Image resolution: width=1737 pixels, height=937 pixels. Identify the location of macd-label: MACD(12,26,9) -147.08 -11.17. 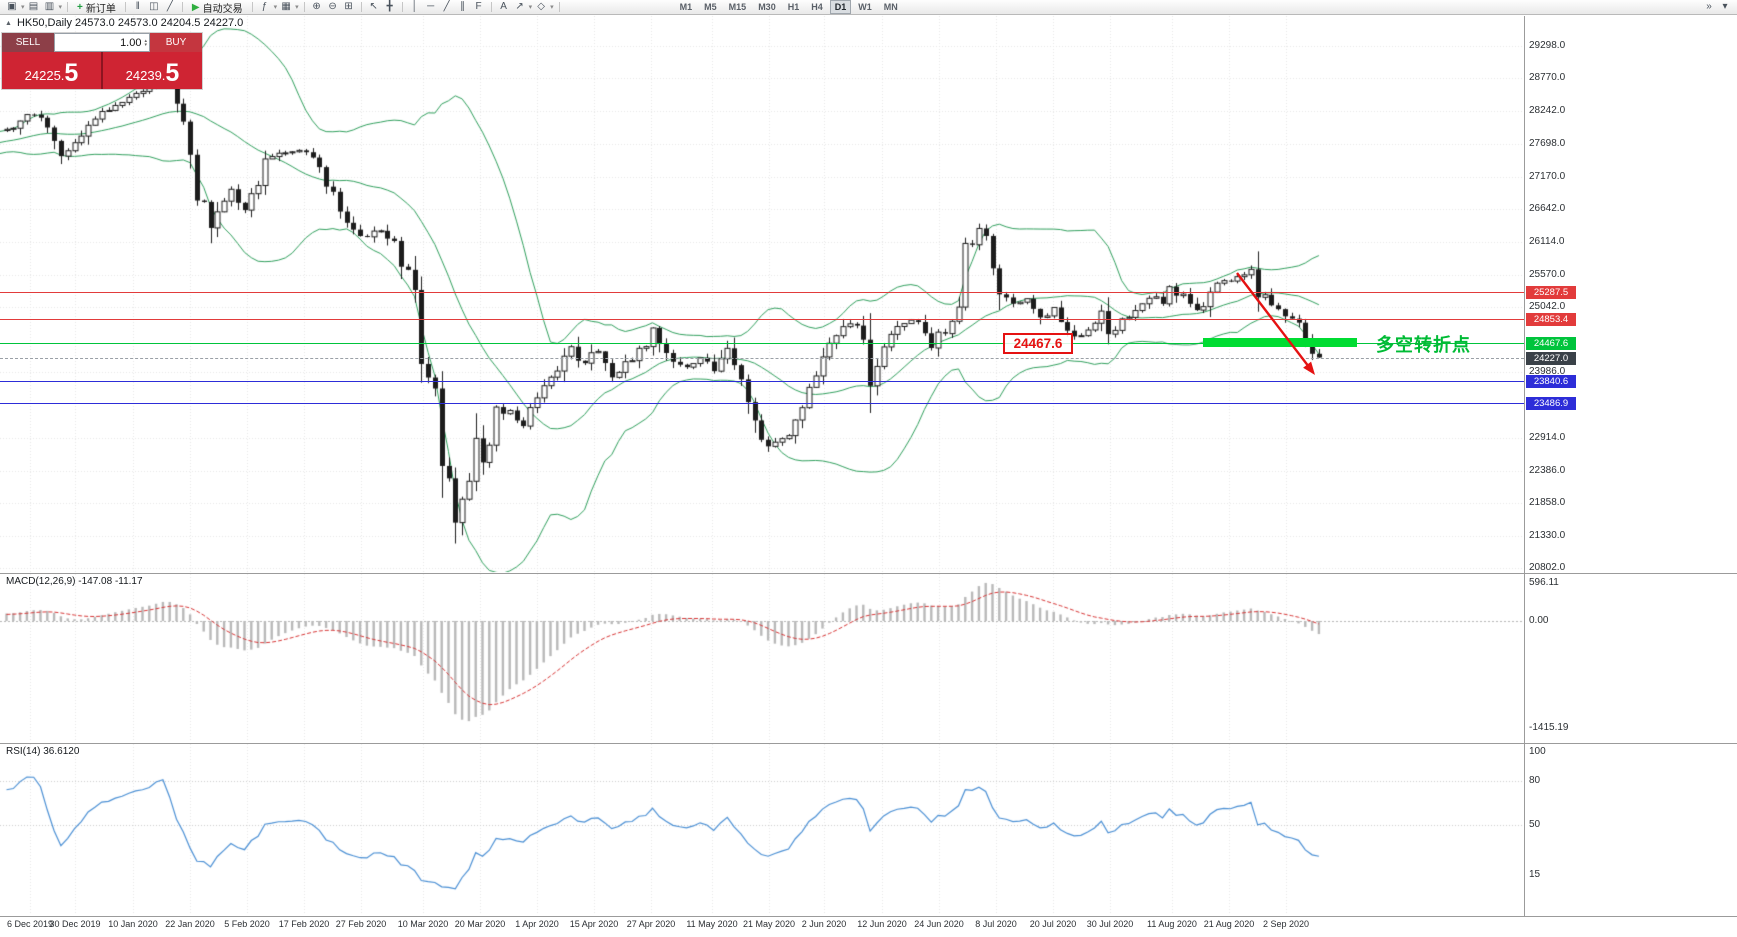
(74, 581).